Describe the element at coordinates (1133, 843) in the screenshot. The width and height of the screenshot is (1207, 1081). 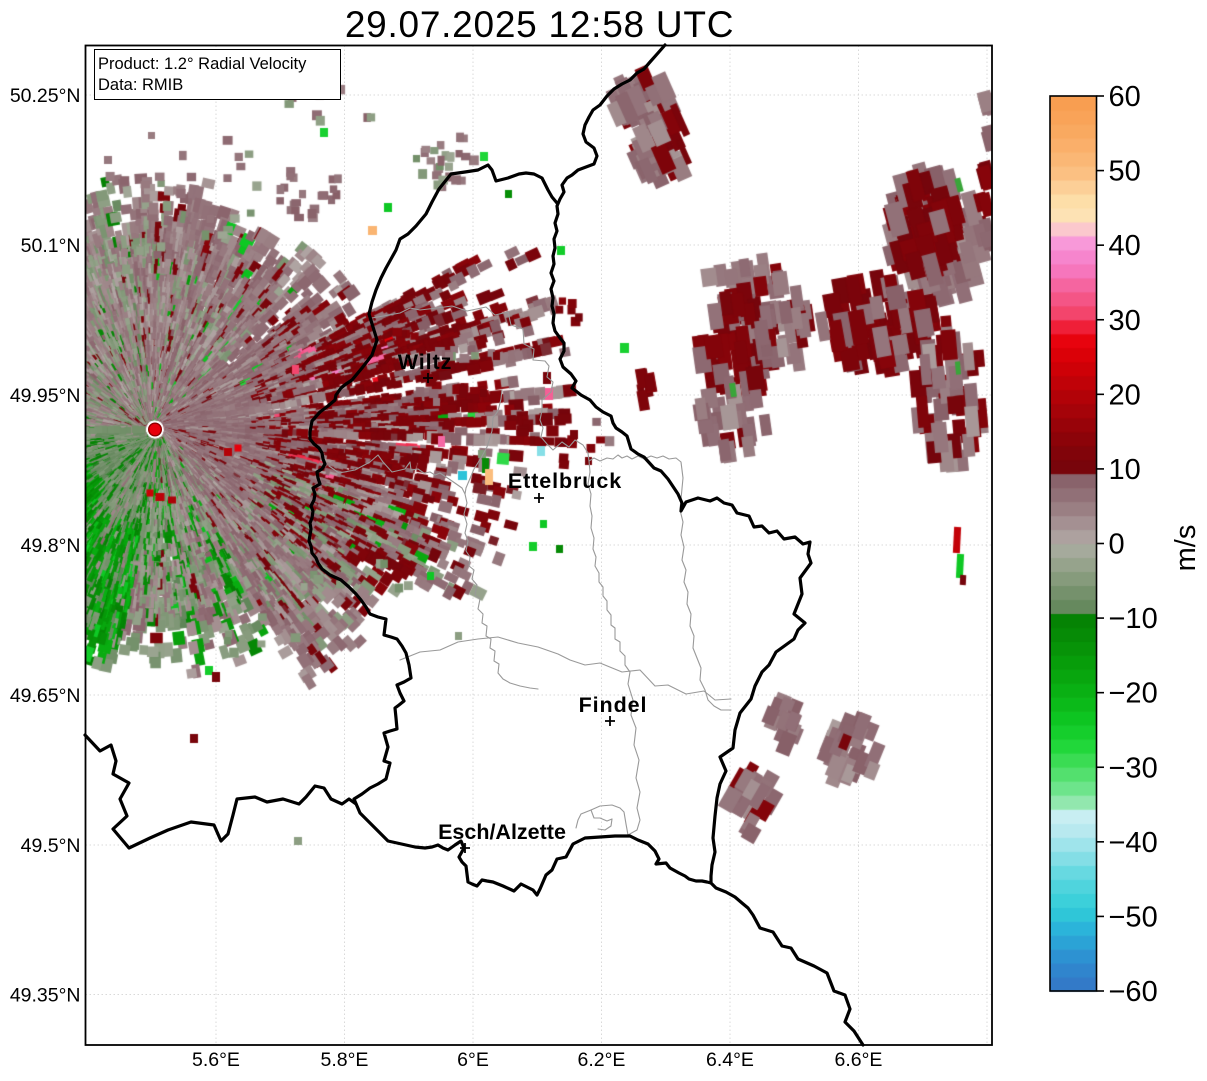
I see `svg-text: −40` at that location.